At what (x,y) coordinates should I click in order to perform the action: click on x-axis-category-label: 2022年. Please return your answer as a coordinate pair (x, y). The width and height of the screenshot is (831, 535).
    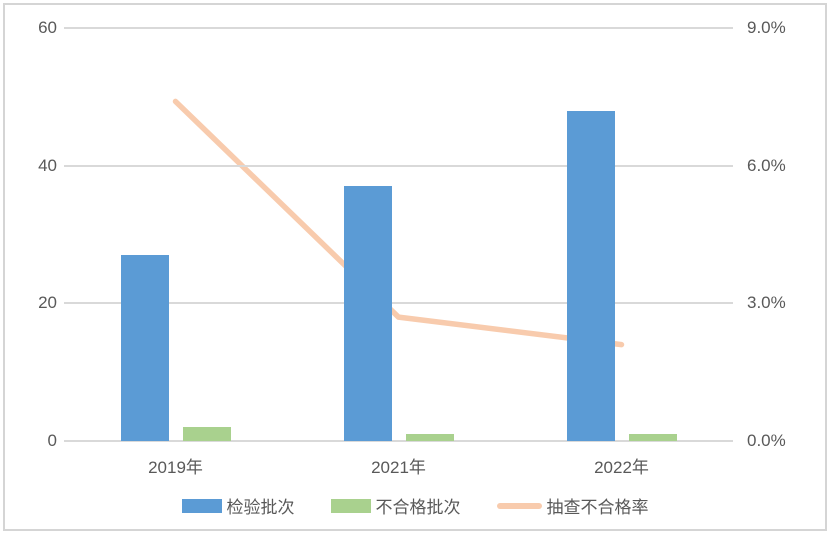
    Looking at the image, I should click on (621, 467).